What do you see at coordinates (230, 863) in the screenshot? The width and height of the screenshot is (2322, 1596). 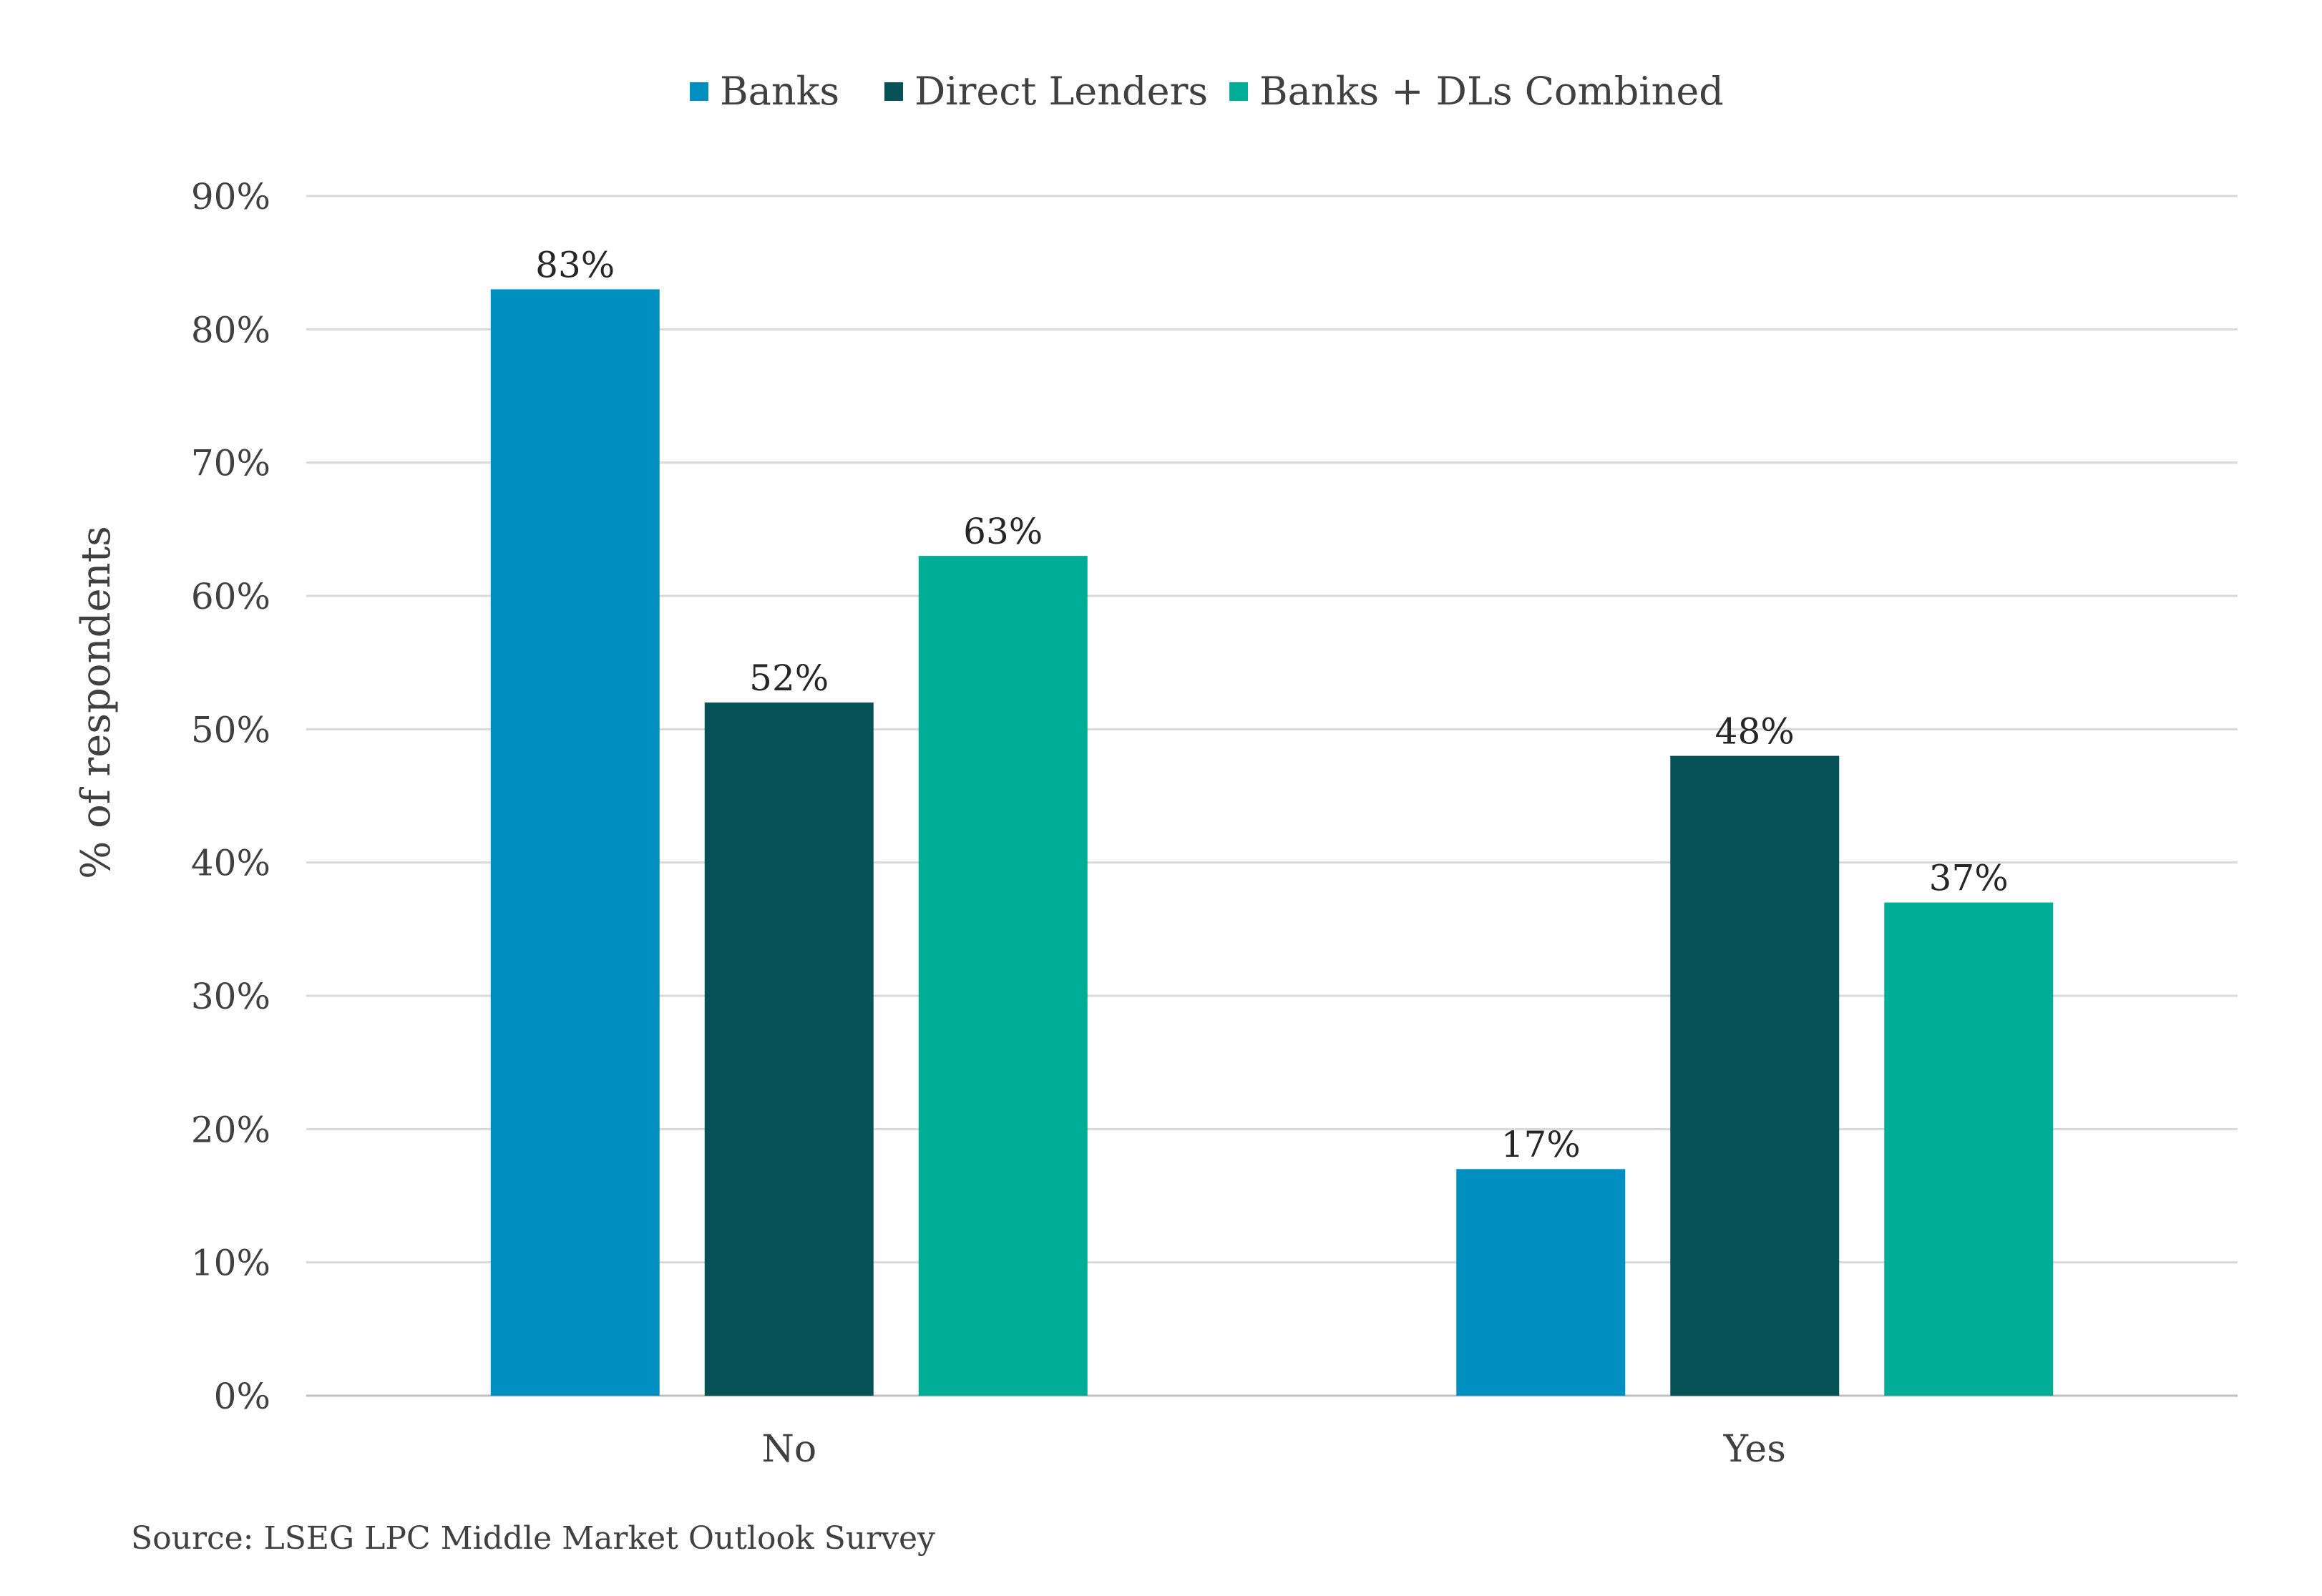 I see `y-tick-label: 40%` at bounding box center [230, 863].